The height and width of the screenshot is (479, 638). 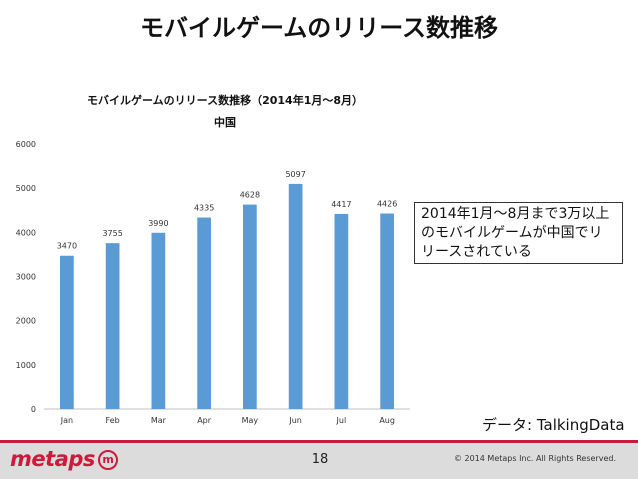 What do you see at coordinates (112, 326) in the screenshot?
I see `bar-feb` at bounding box center [112, 326].